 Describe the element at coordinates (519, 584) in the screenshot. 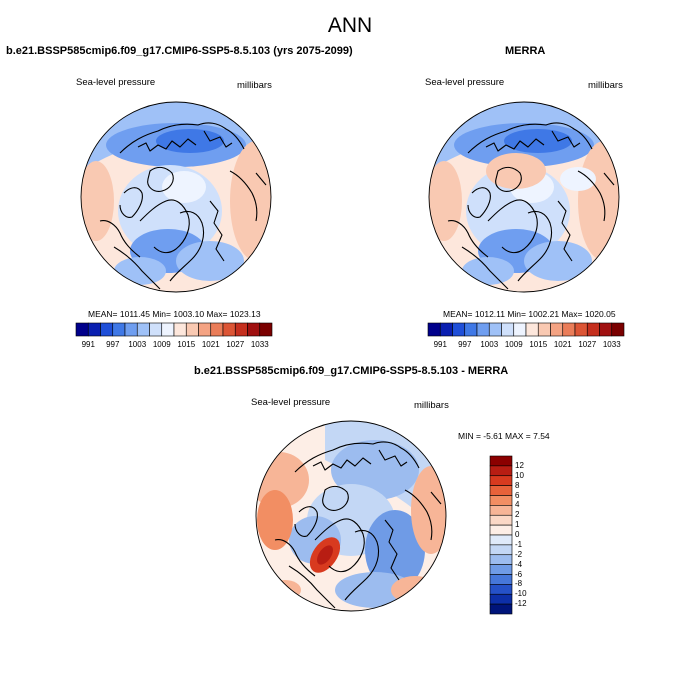

I see `diff-colorbar-tick-label: -8` at that location.